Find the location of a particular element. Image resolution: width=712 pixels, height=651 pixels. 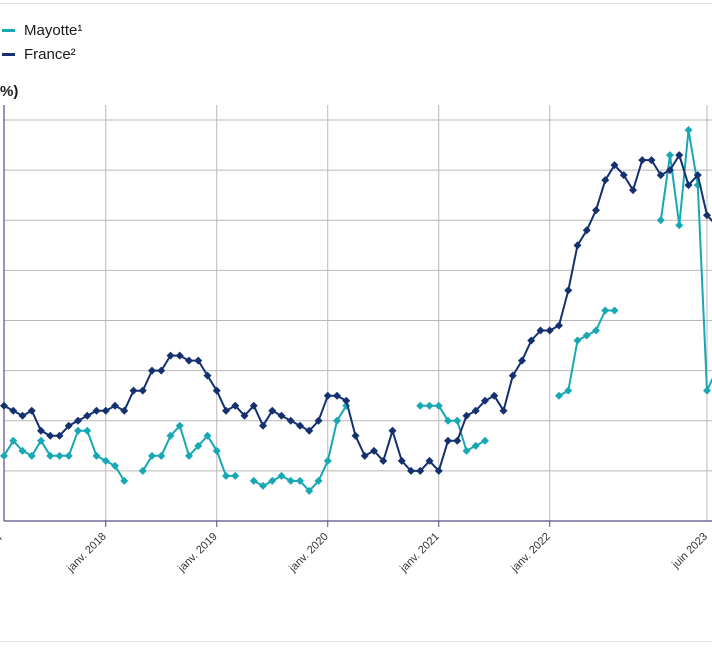

legend-item-france: France² is located at coordinates (42, 54).